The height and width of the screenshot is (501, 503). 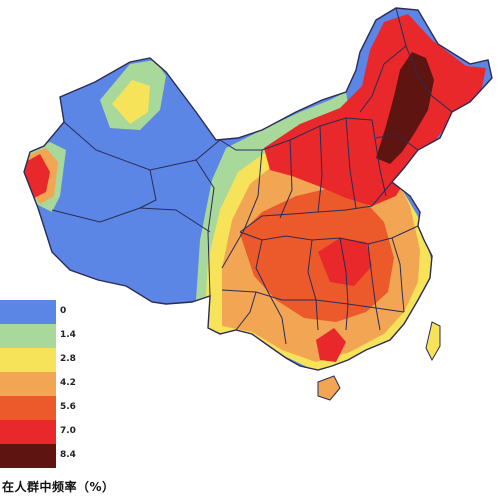 I want to click on hainan-island, so click(x=329, y=388).